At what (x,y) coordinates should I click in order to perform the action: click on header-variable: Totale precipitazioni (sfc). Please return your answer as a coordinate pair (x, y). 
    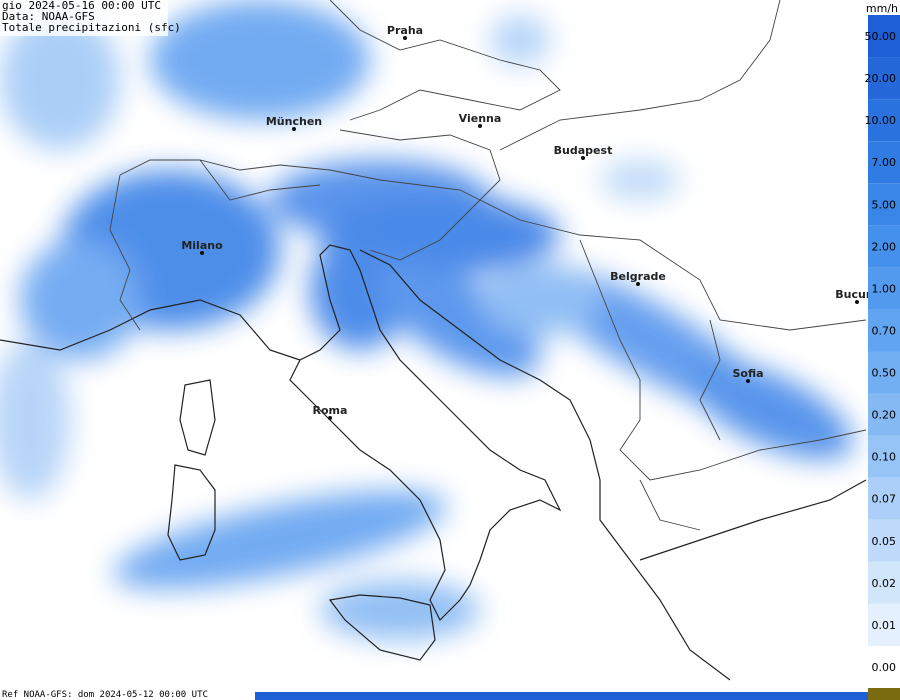
    Looking at the image, I should click on (91, 27).